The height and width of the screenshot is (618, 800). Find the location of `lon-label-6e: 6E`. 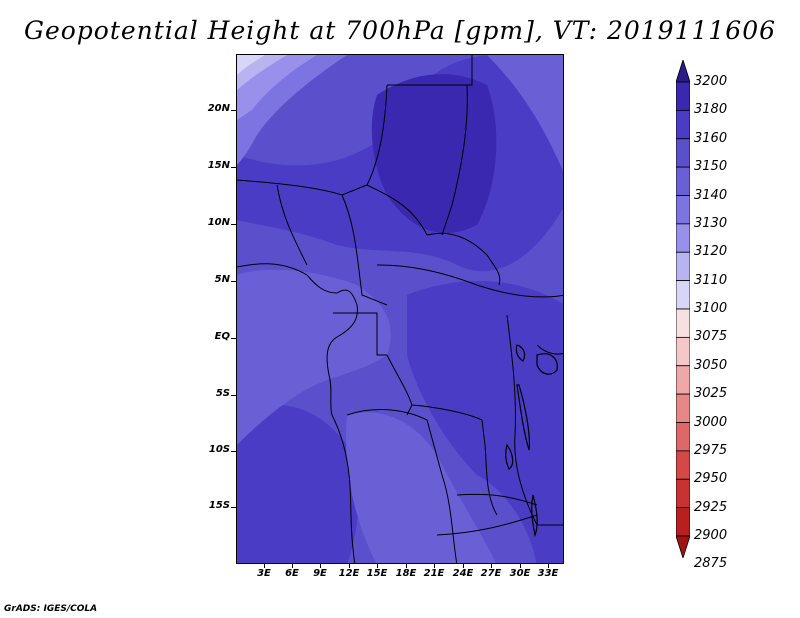

lon-label-6e: 6E is located at coordinates (292, 573).